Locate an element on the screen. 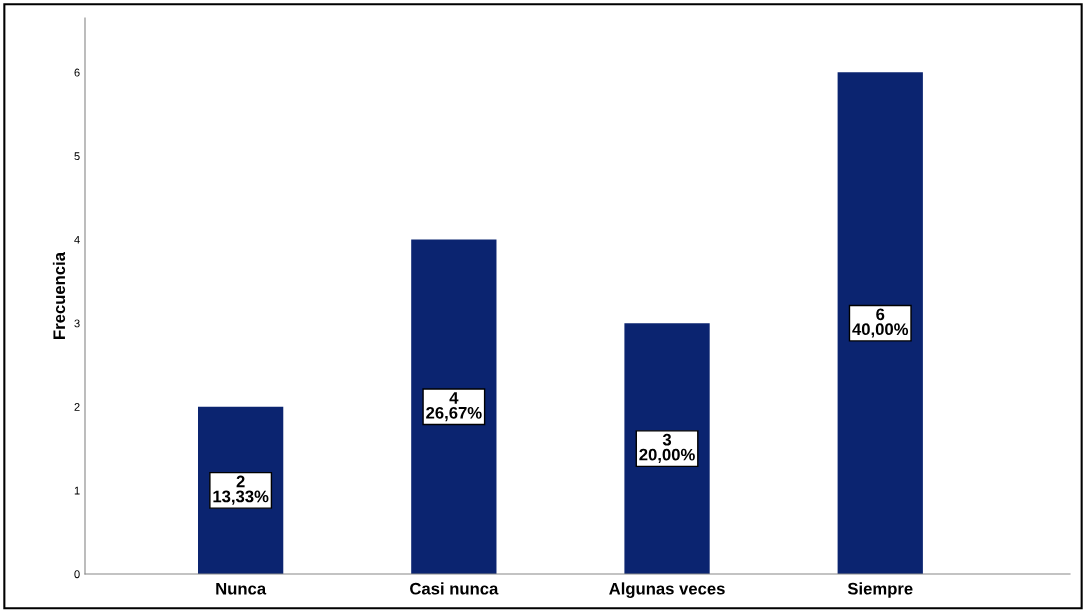  data-label: 6 40,00% is located at coordinates (880, 323).